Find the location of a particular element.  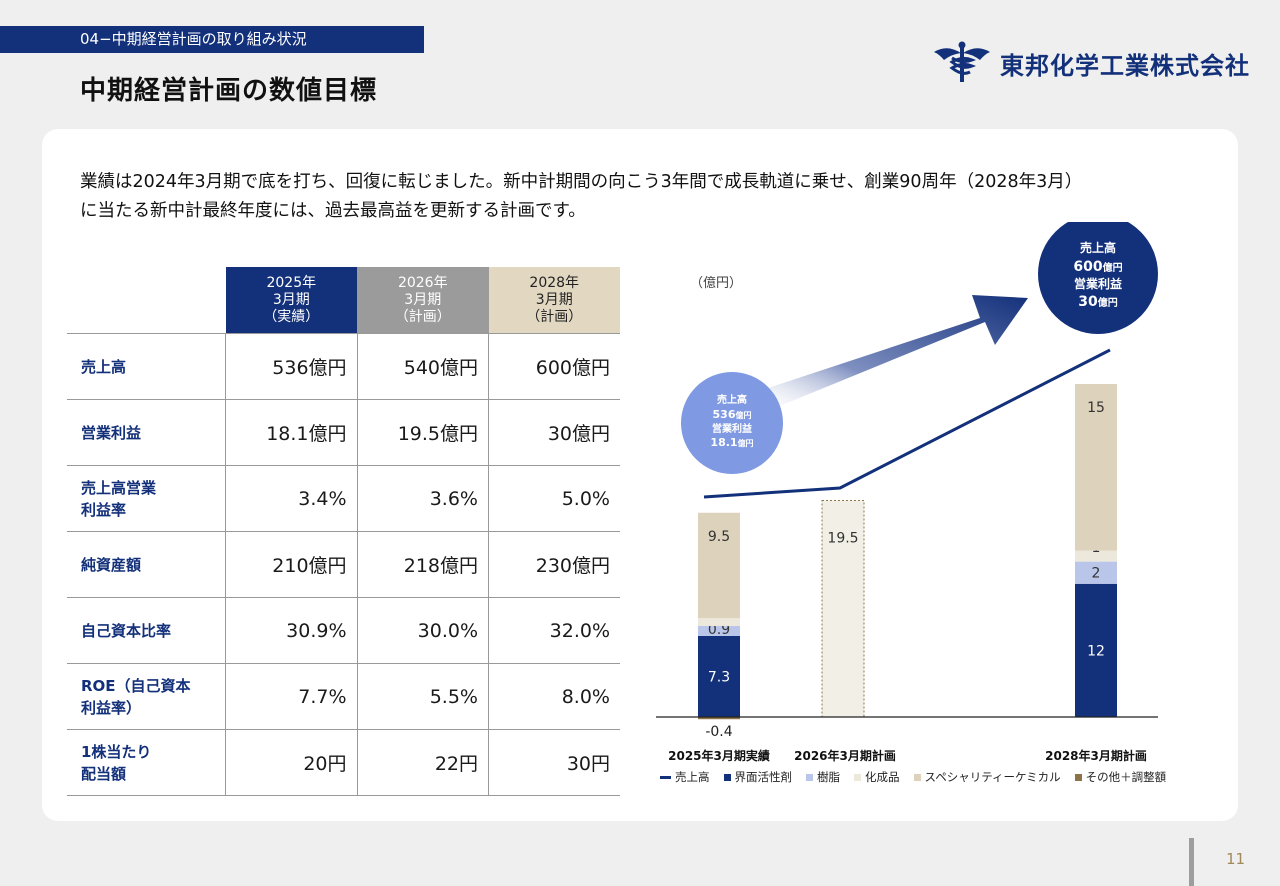

cell-value: 536億円 is located at coordinates (291, 366).